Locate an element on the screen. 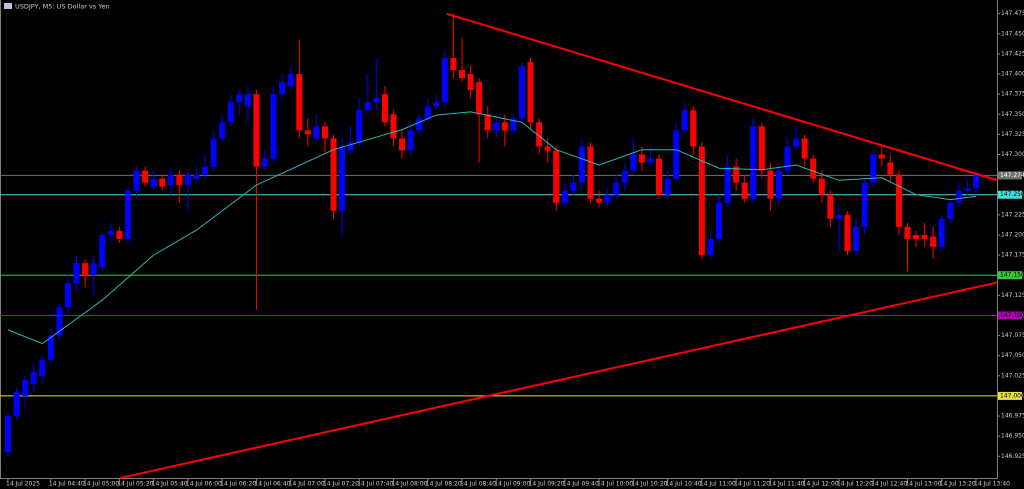  y-tick-label: 147.350 is located at coordinates (1012, 114).